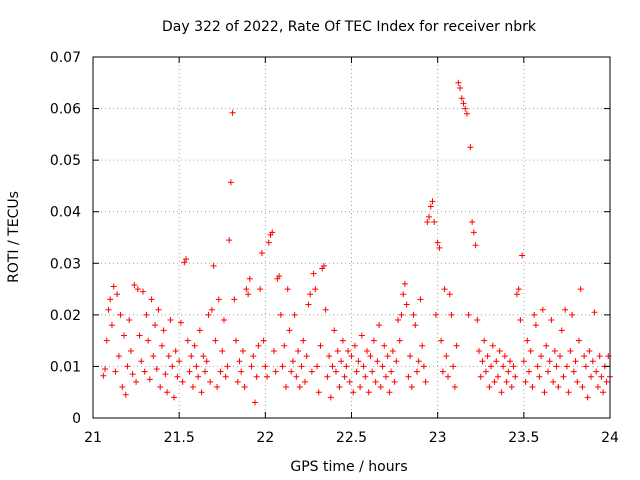 This screenshot has height=480, width=640. Describe the element at coordinates (265, 438) in the screenshot. I see `x-tick-label: 22` at that location.